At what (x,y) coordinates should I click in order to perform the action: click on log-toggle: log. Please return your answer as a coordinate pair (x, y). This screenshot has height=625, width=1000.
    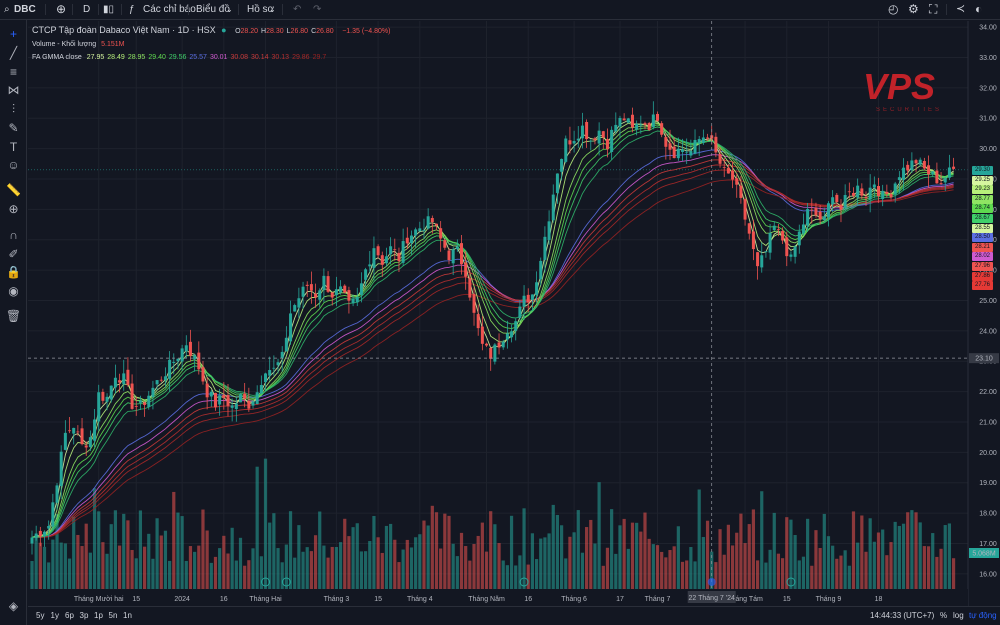
    Looking at the image, I should click on (958, 615).